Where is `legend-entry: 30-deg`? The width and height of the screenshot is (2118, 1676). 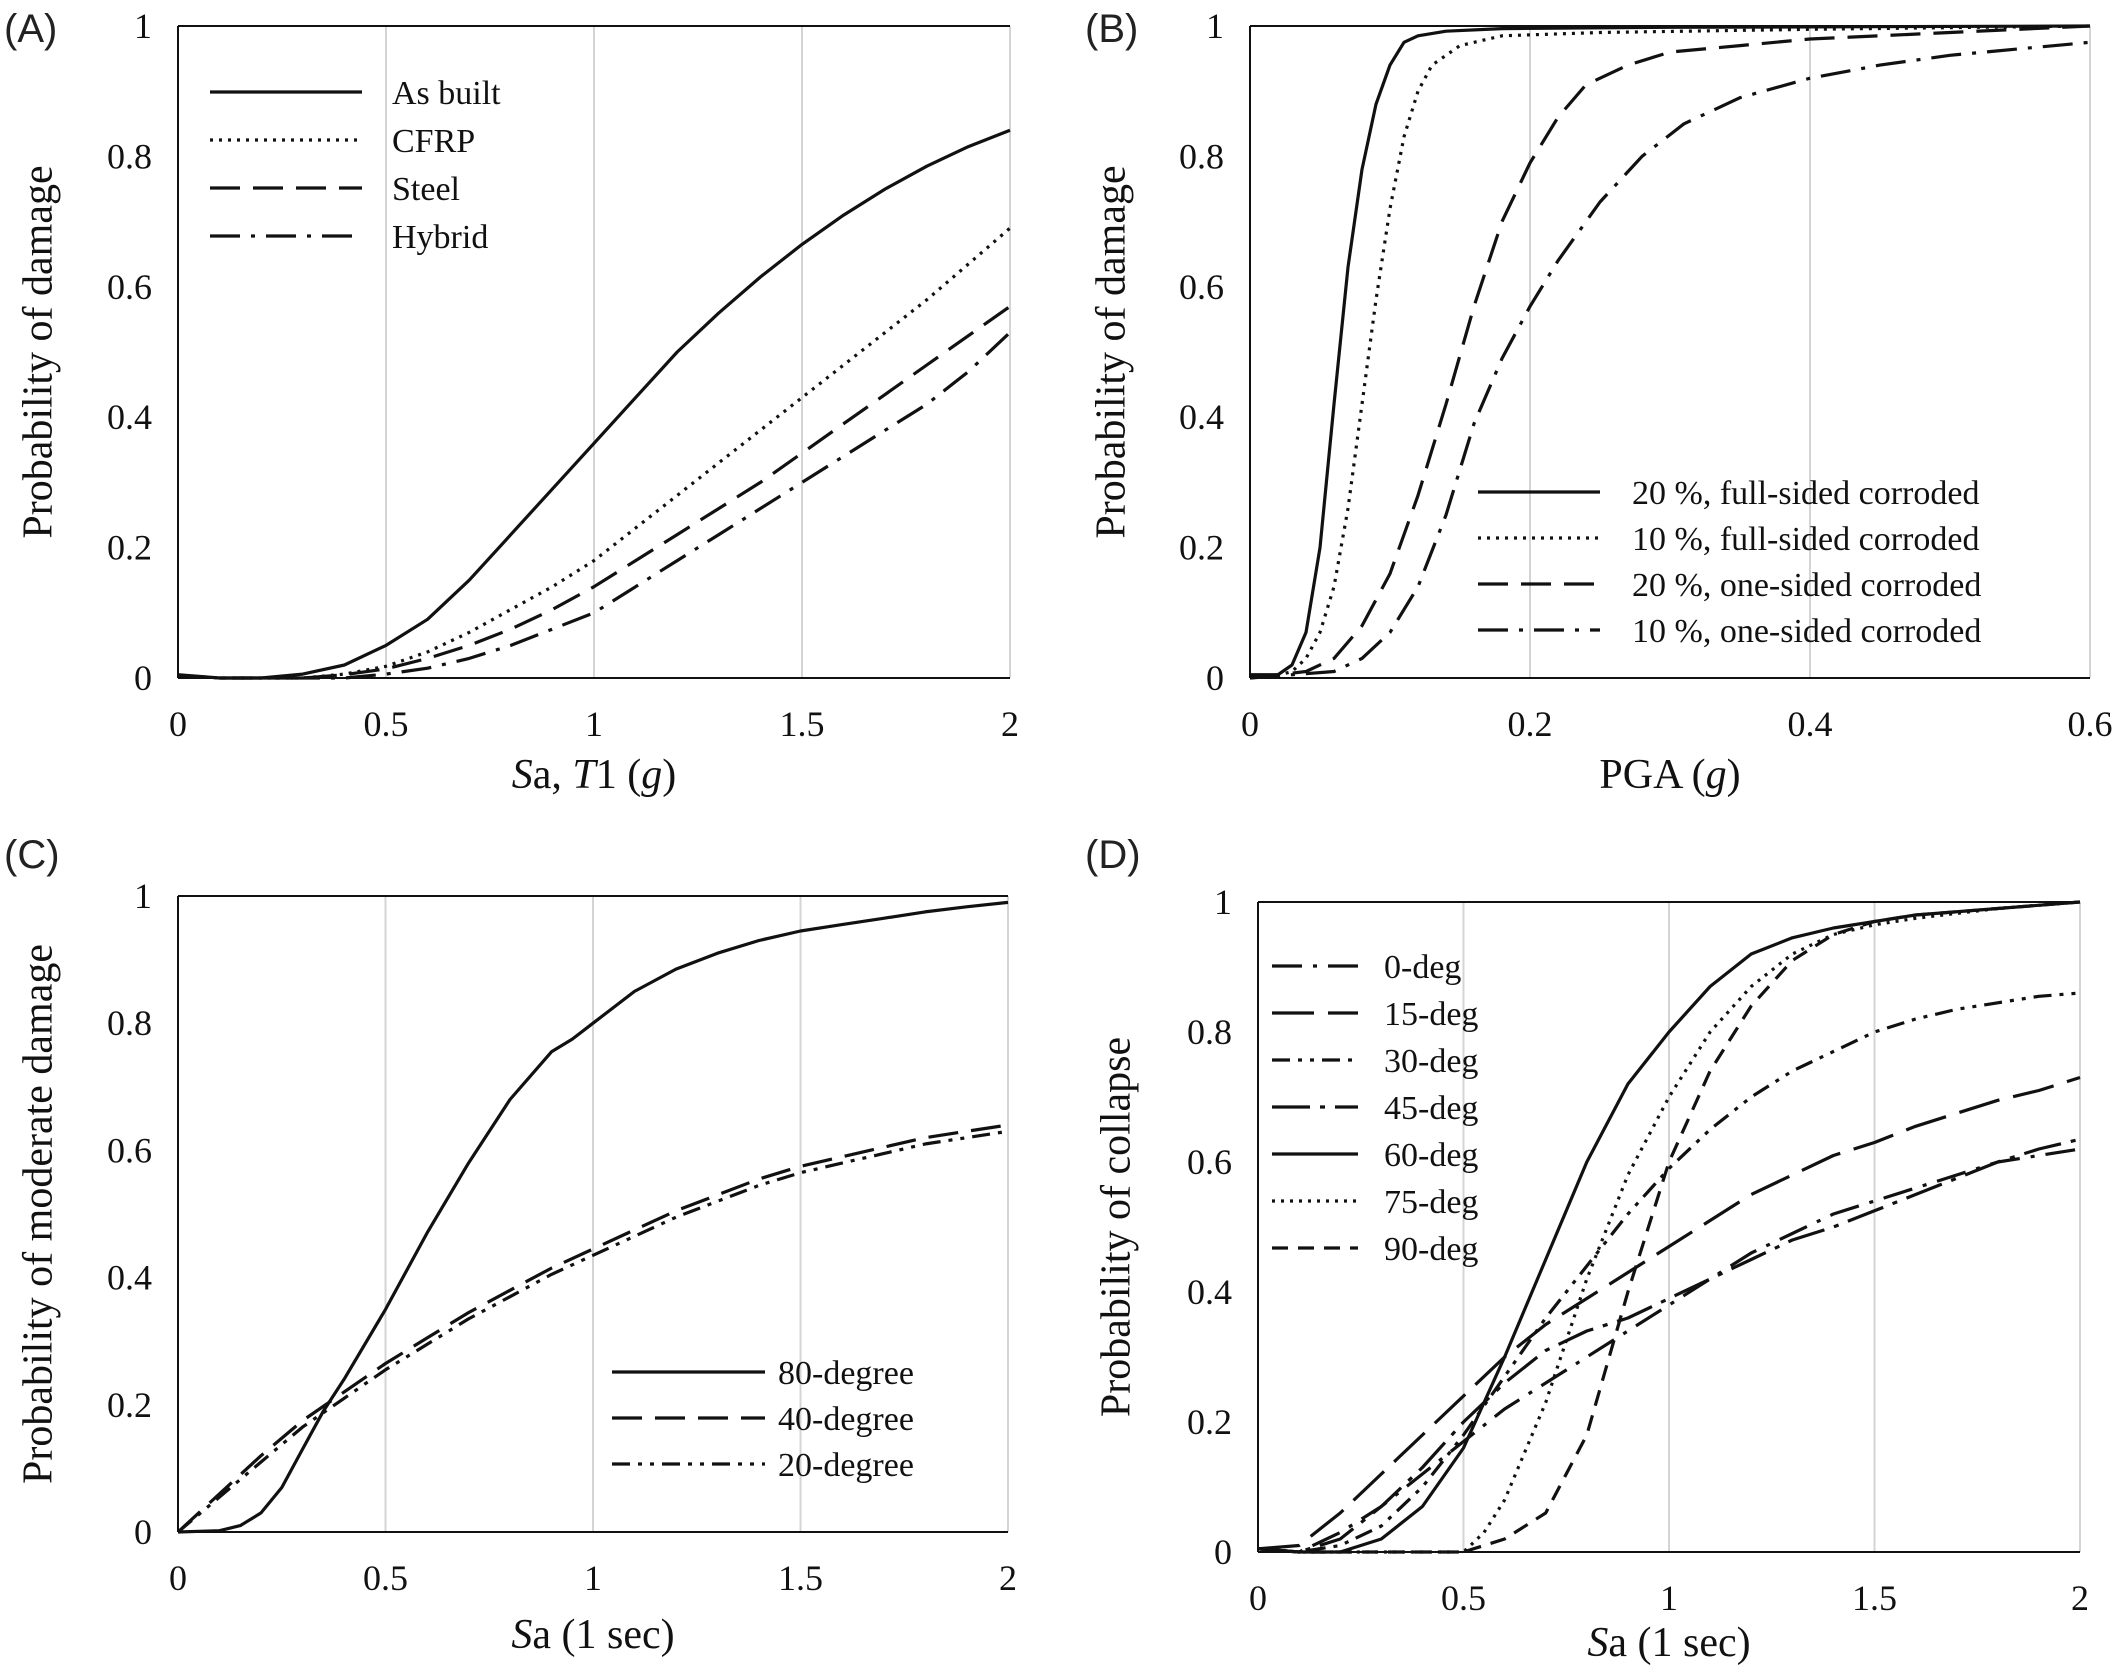
legend-entry: 30-deg is located at coordinates (1431, 1061).